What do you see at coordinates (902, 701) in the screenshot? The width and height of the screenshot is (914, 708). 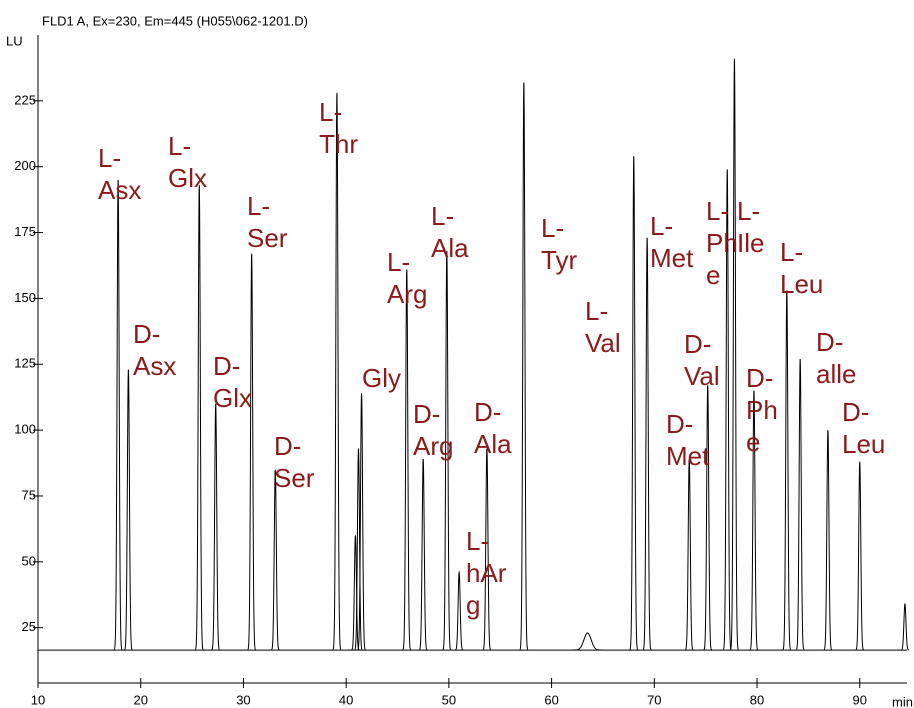 I see `x-axis-label: min` at bounding box center [902, 701].